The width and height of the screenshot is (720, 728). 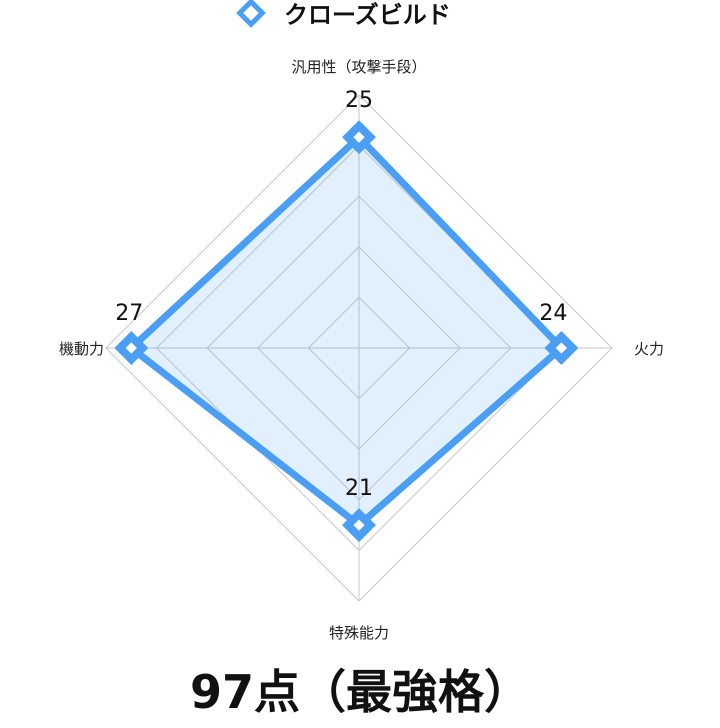 What do you see at coordinates (359, 100) in the screenshot?
I see `data-label: 25` at bounding box center [359, 100].